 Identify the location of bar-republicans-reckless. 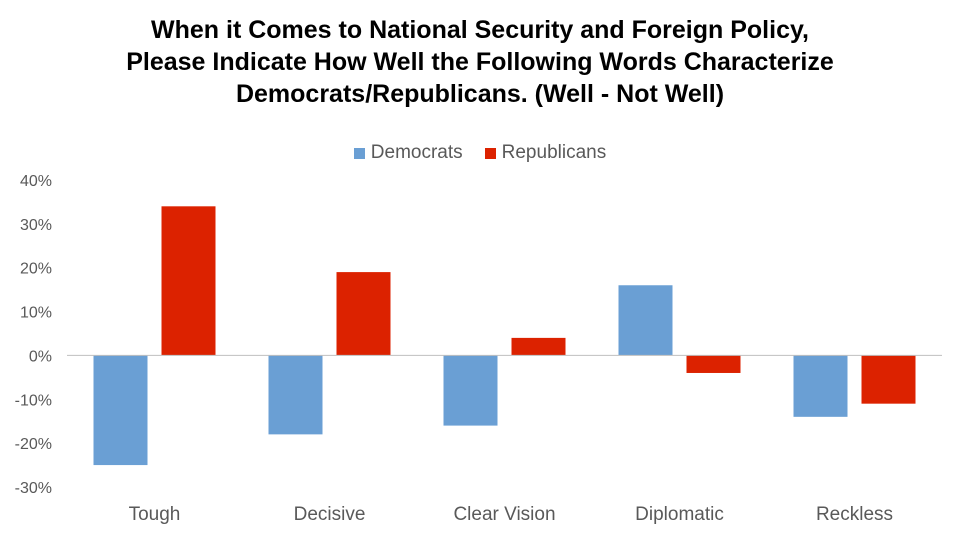
(888, 379).